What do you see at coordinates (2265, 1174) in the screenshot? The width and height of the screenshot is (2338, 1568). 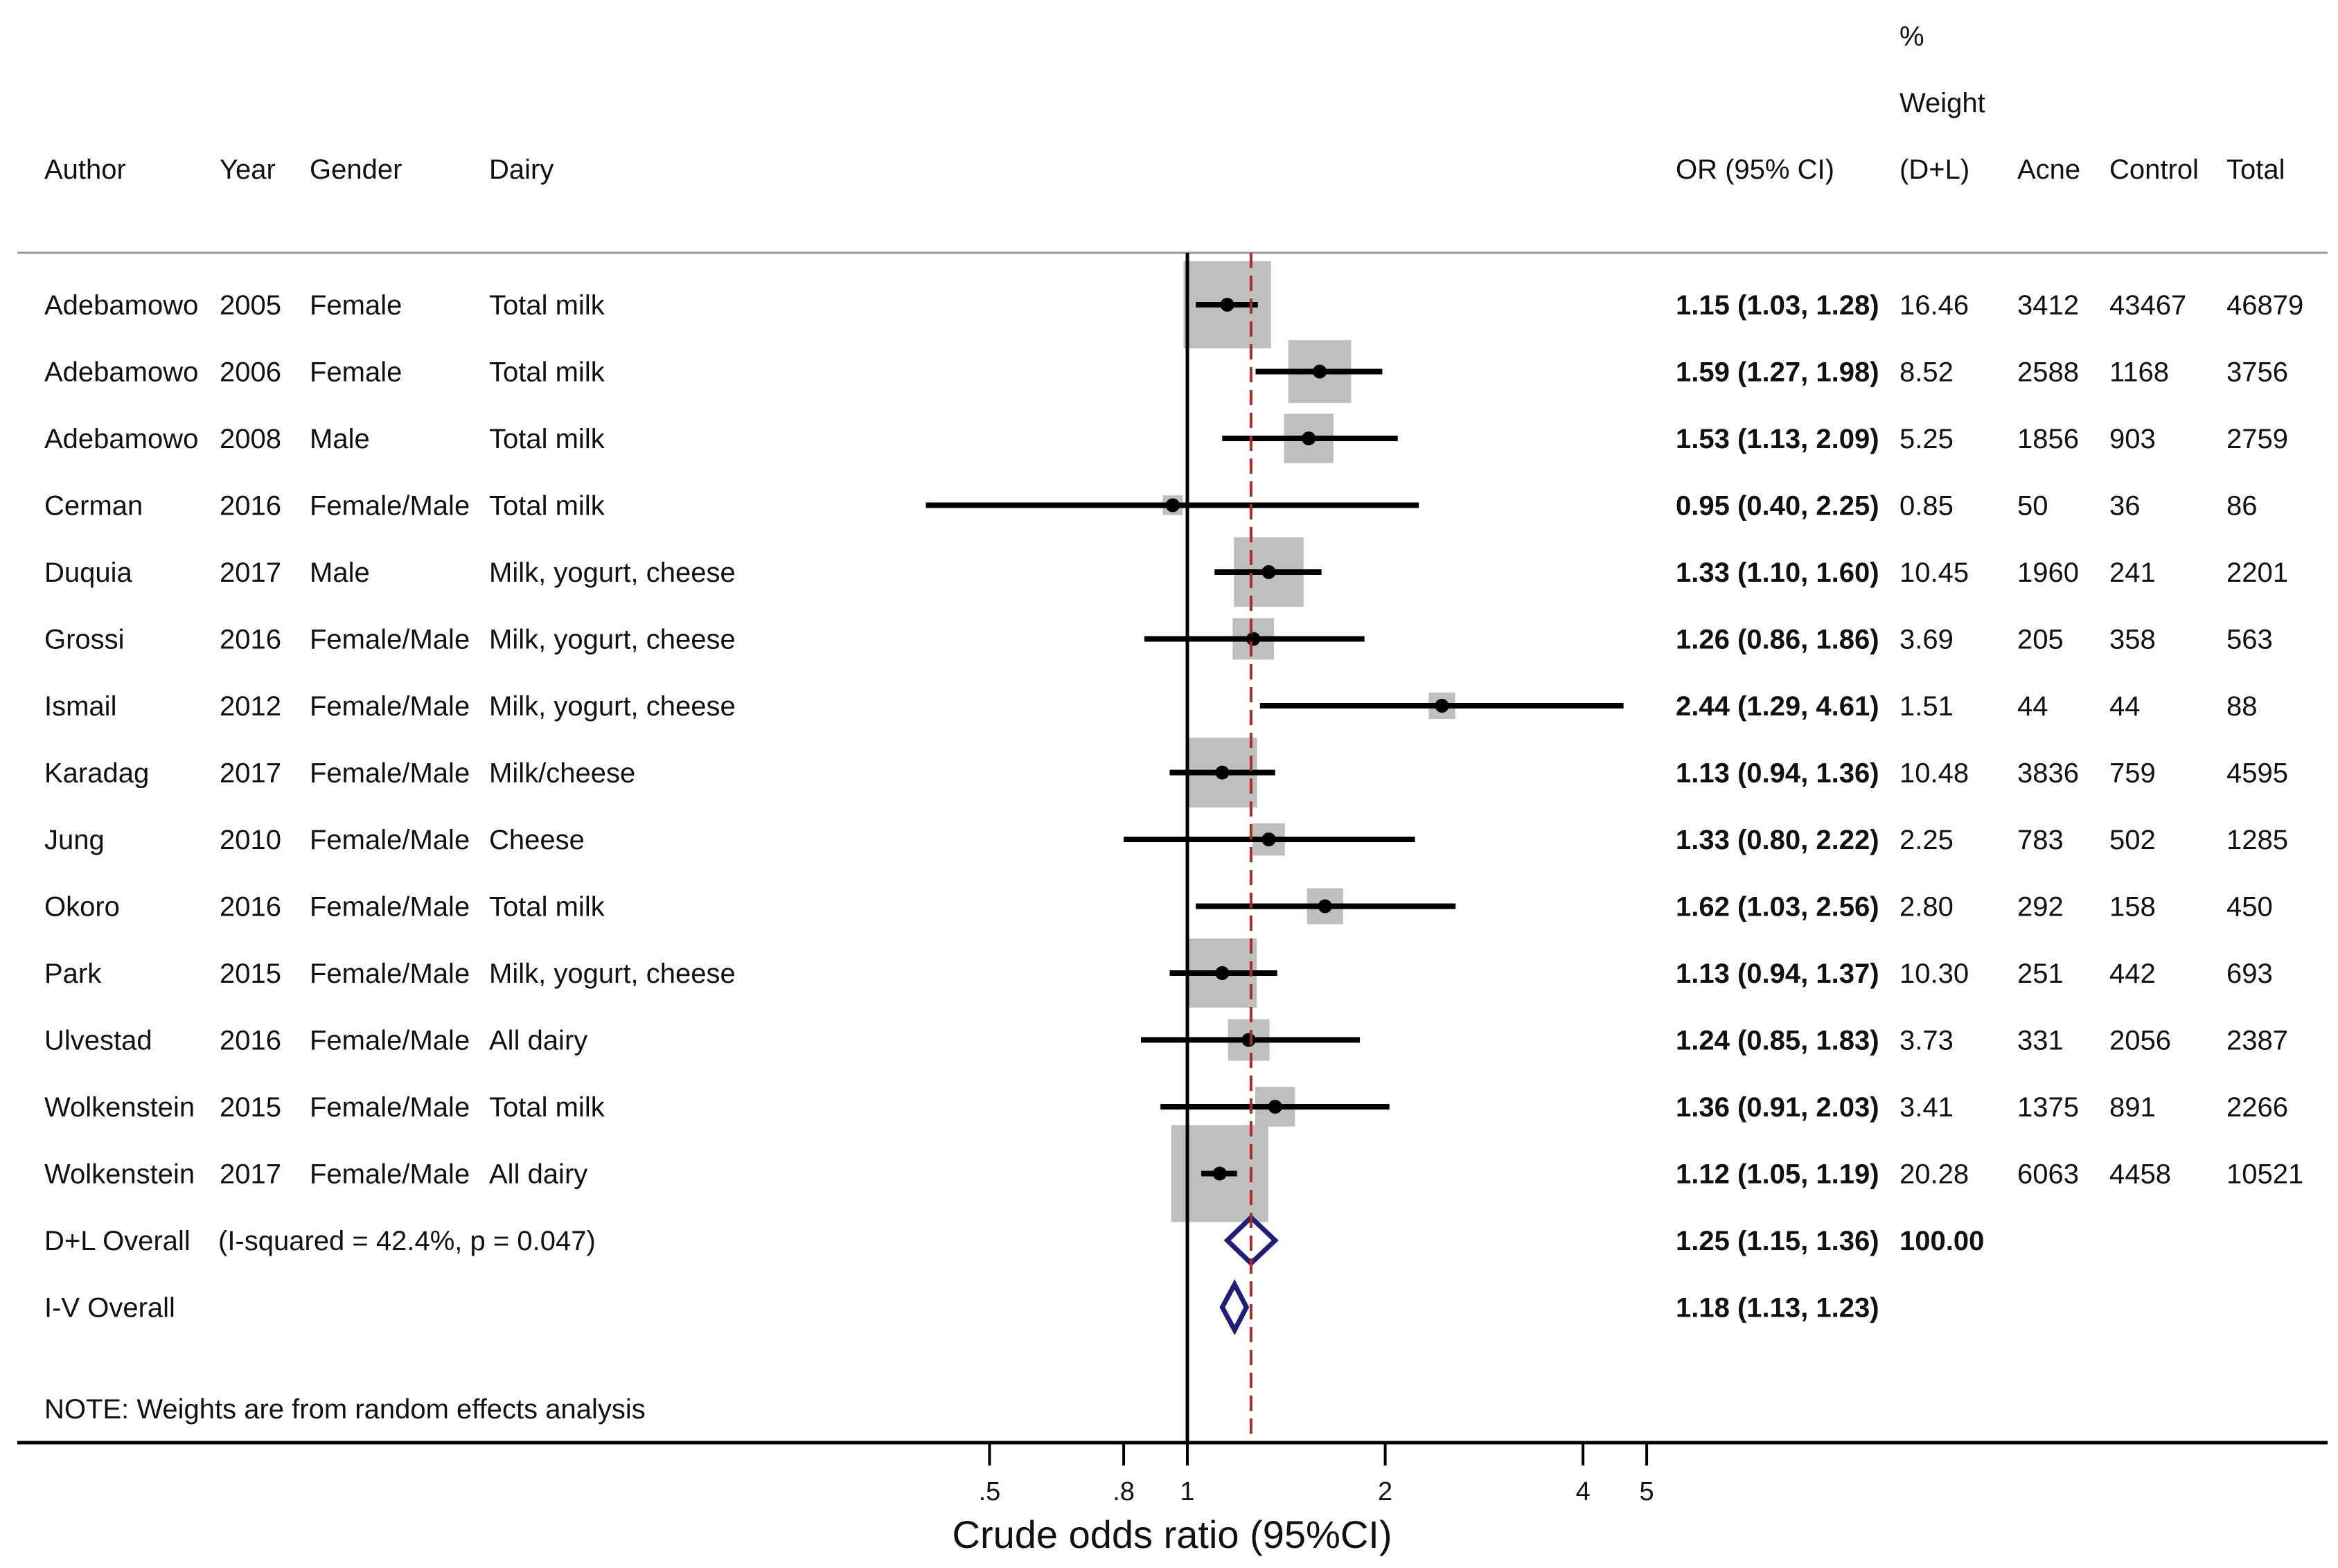 I see `study-total-count: 10521` at bounding box center [2265, 1174].